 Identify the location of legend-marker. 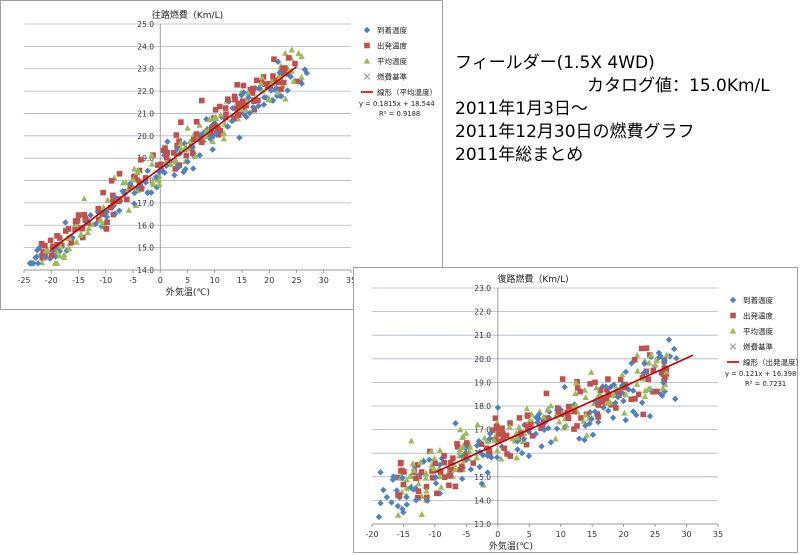
(367, 30).